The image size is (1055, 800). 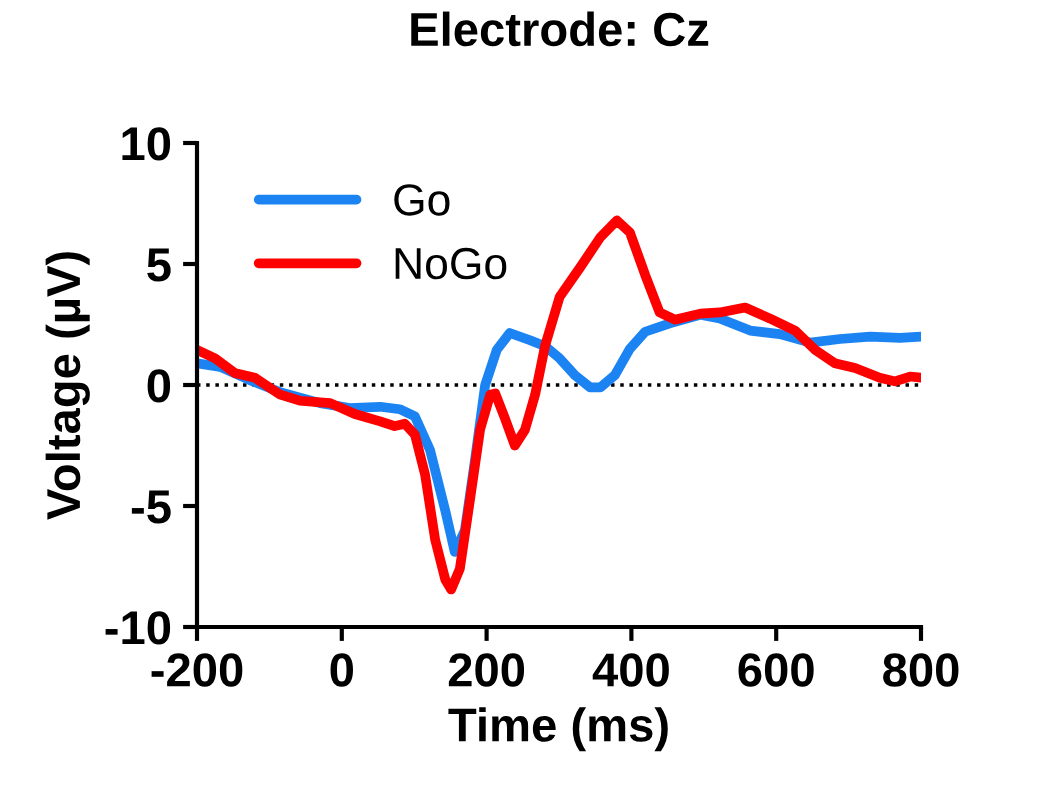 What do you see at coordinates (560, 29) in the screenshot?
I see `chart-title: Electrode: Cz` at bounding box center [560, 29].